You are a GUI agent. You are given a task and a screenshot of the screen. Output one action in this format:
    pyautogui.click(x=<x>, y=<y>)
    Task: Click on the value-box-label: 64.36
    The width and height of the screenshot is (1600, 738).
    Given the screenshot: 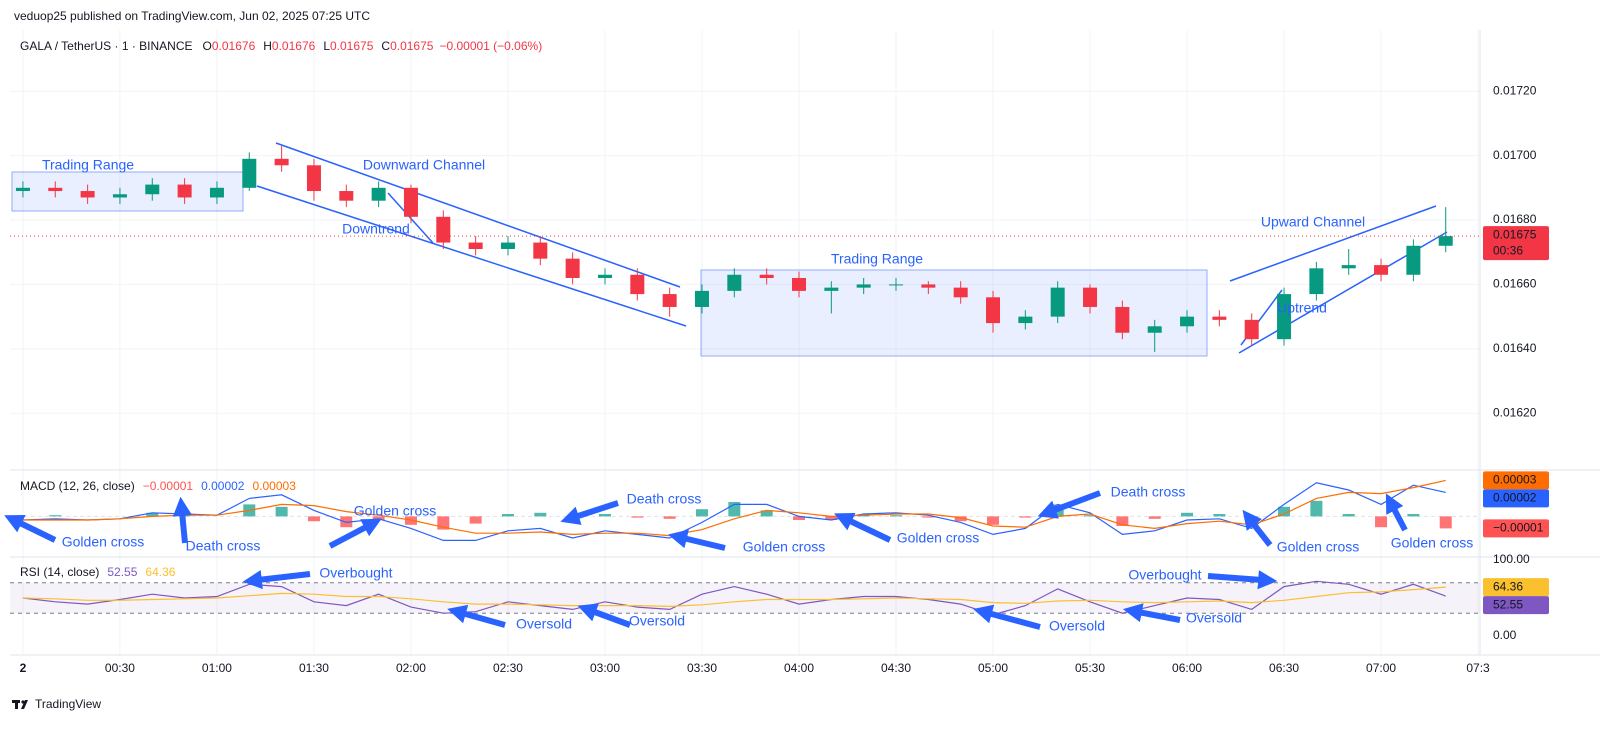 What is the action you would take?
    pyautogui.click(x=1508, y=586)
    